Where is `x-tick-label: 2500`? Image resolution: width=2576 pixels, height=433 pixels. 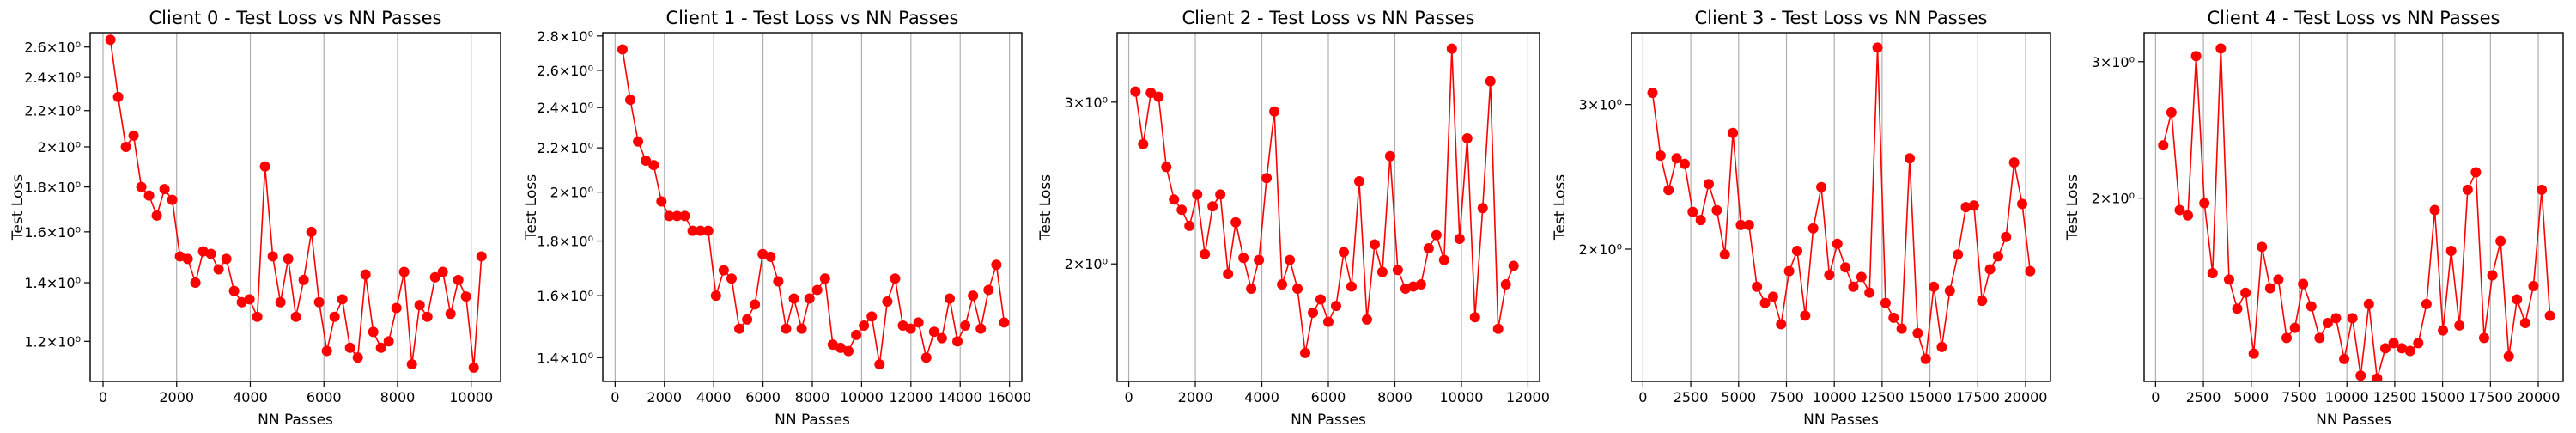 x-tick-label: 2500 is located at coordinates (2203, 397).